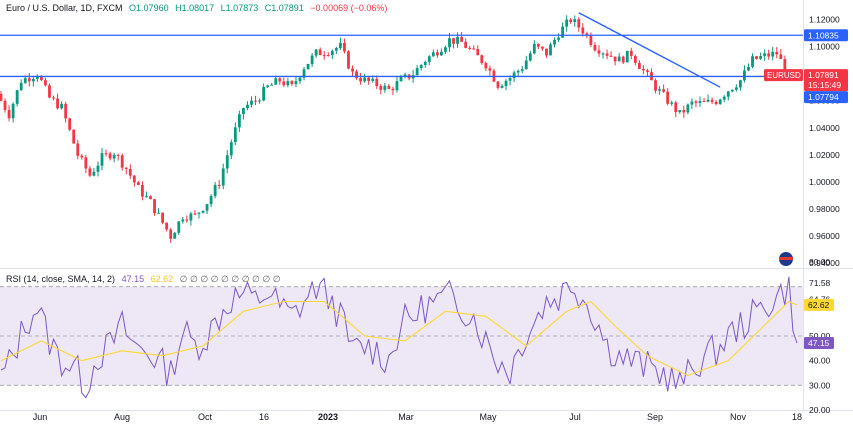 The height and width of the screenshot is (433, 853). I want to click on time-tick-label: Jul, so click(575, 417).